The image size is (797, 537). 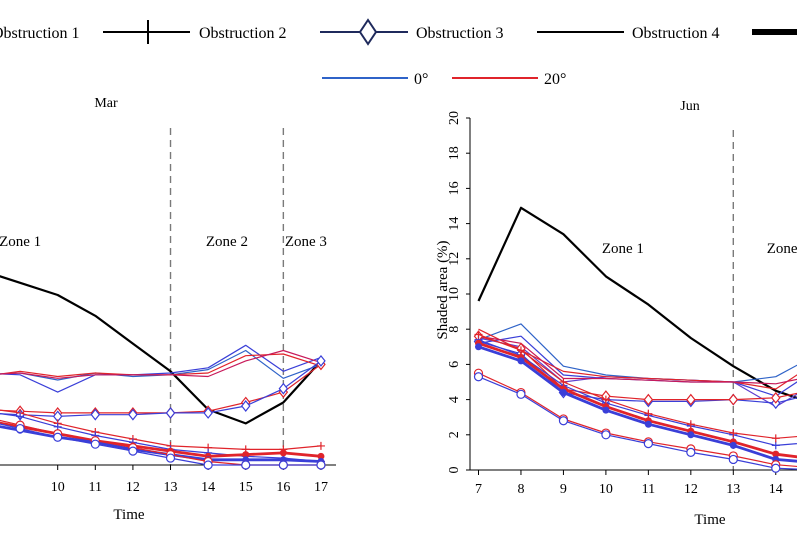 What do you see at coordinates (106, 103) in the screenshot?
I see `panel-title-mar: Mar` at bounding box center [106, 103].